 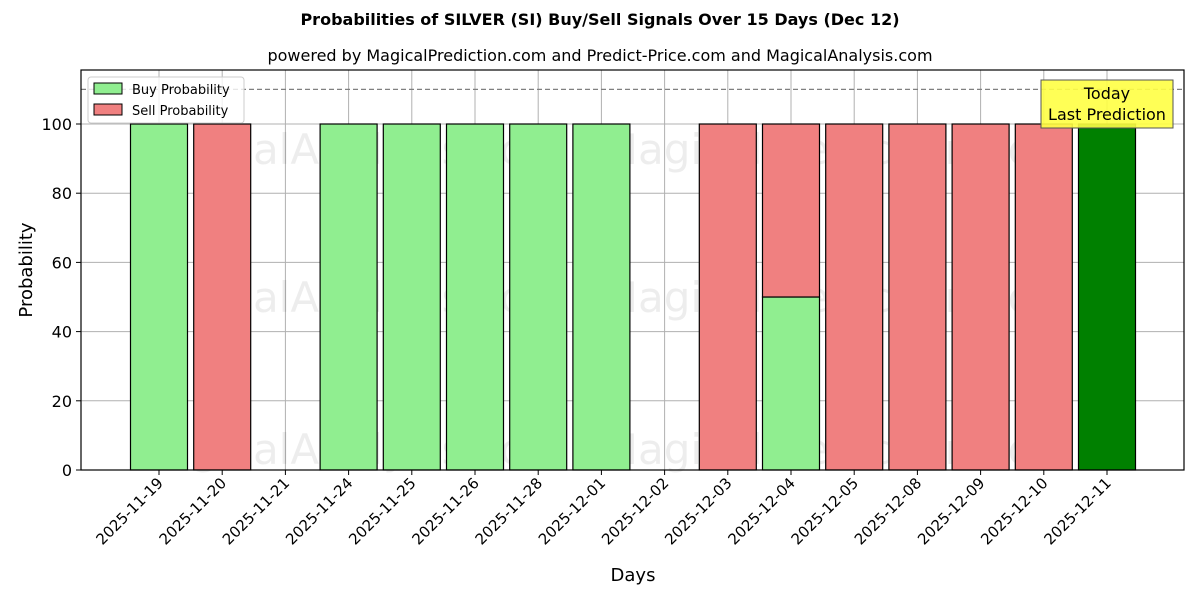 What do you see at coordinates (67, 470) in the screenshot?
I see `y-tick-label: 0` at bounding box center [67, 470].